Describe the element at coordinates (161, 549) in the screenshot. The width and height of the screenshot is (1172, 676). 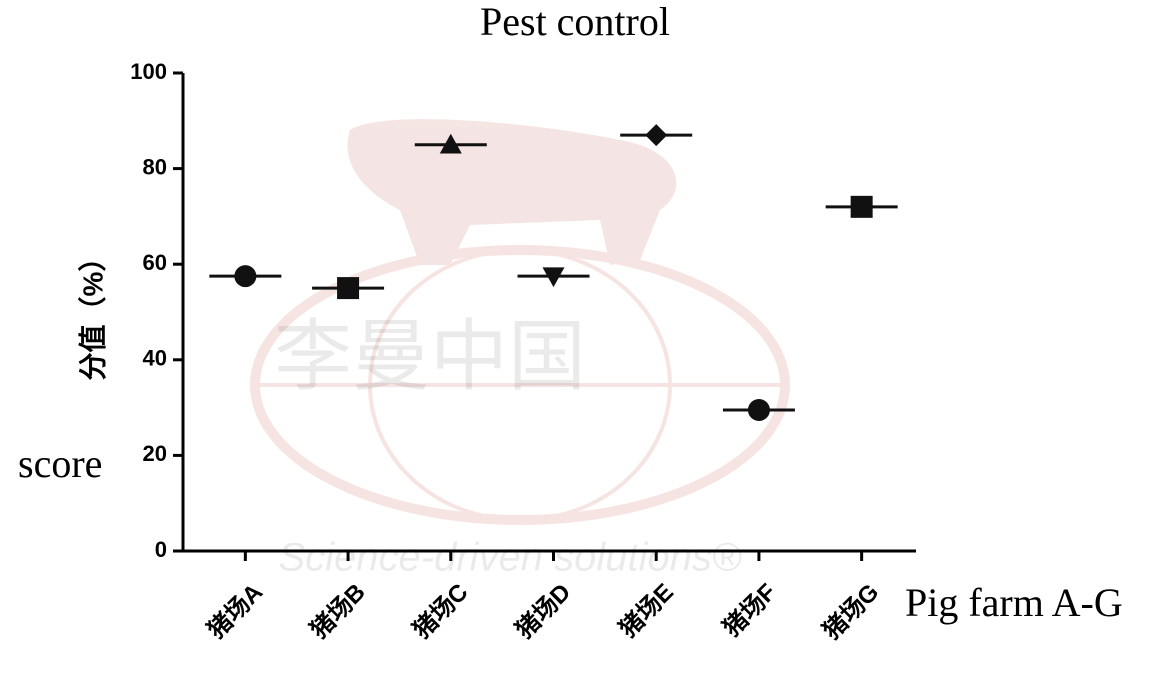
I see `y-tick-label: 0` at that location.